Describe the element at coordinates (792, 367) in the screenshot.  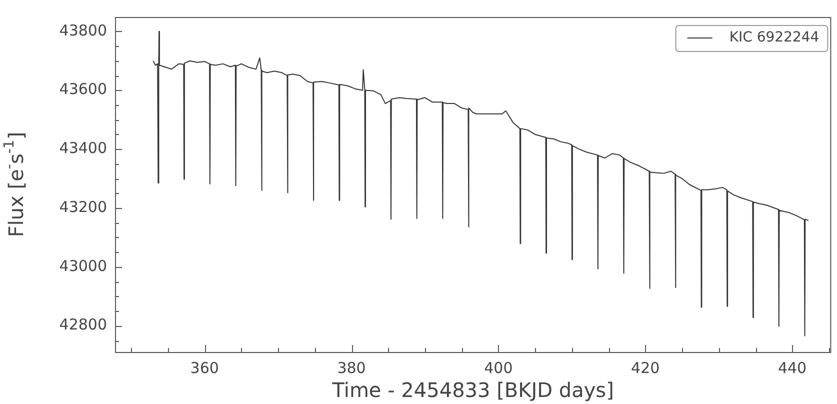
I see `x-tick-label: 440` at that location.